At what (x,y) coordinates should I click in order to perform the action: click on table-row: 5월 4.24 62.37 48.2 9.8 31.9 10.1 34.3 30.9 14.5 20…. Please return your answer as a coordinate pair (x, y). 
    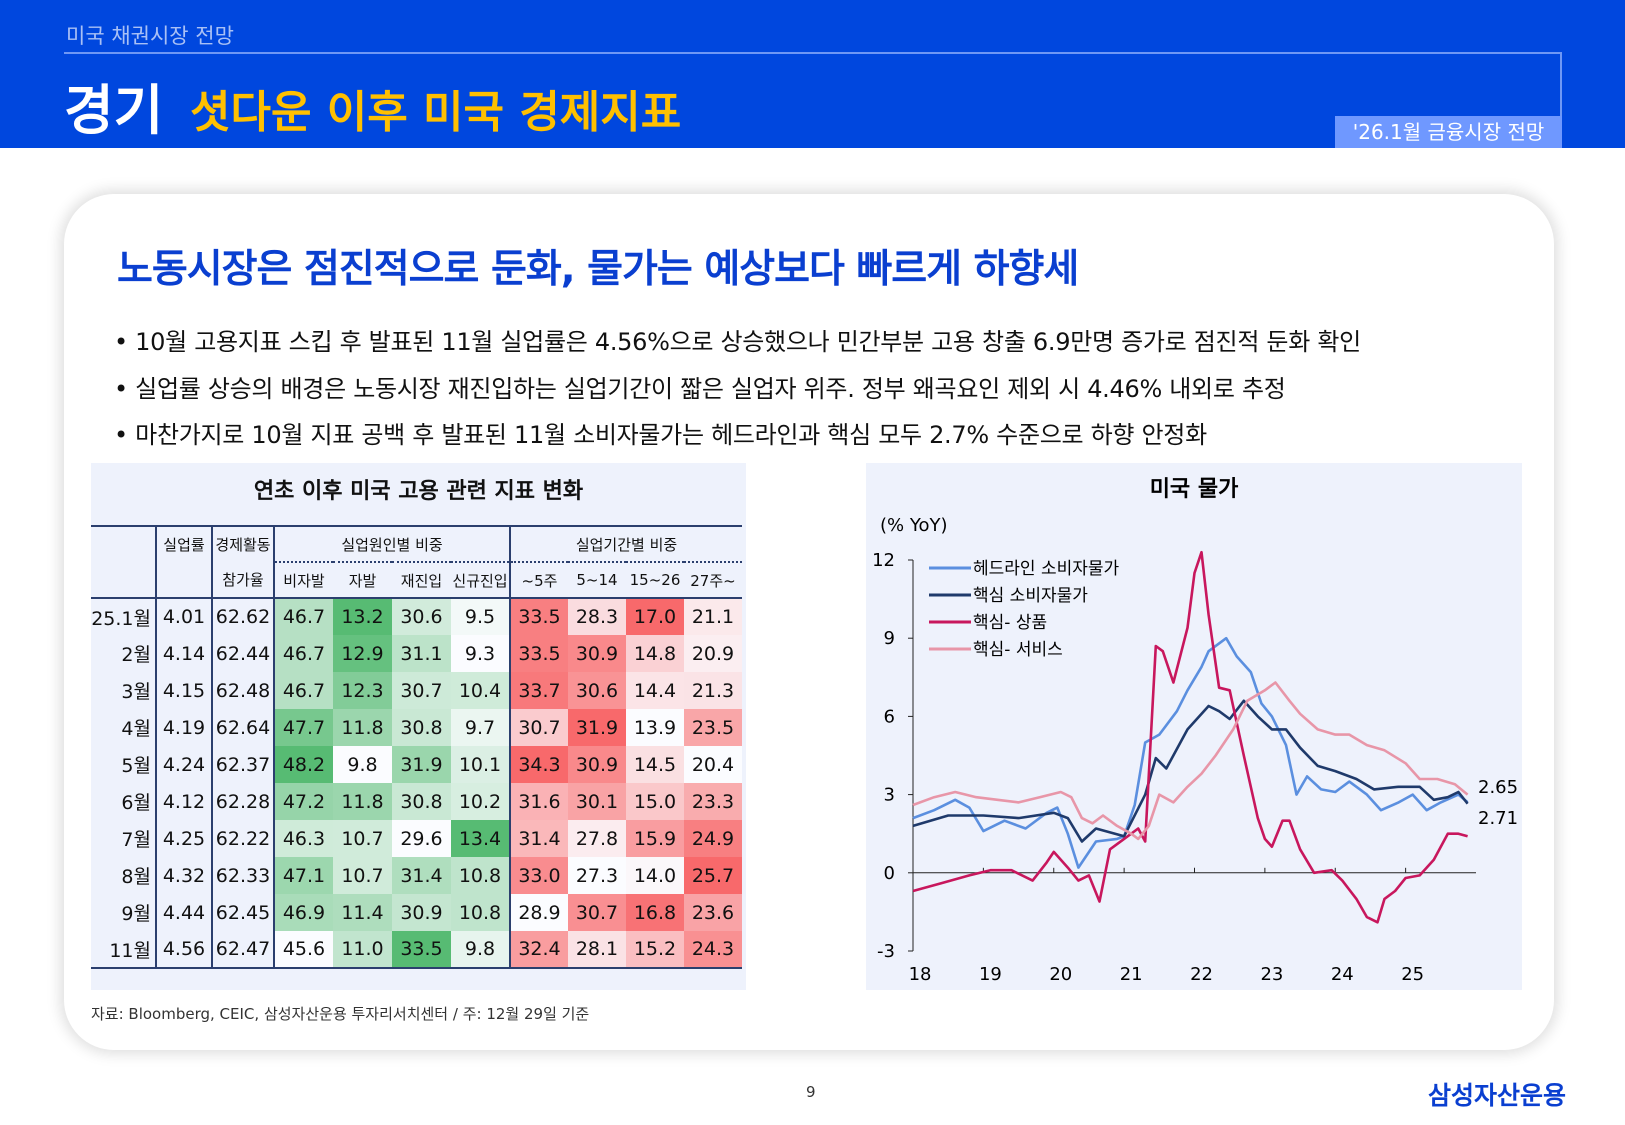
    Looking at the image, I should click on (416, 764).